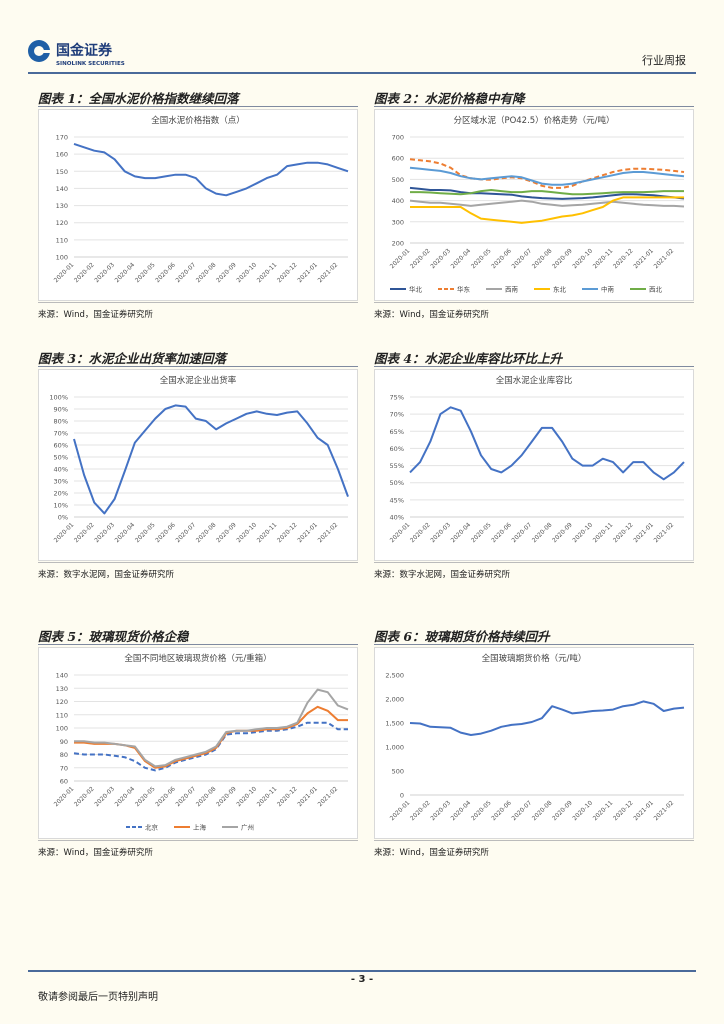 This screenshot has height=1024, width=724. What do you see at coordinates (449, 98) in the screenshot?
I see `figure-caption: 图表 2：水泥价格稳中有降` at bounding box center [449, 98].